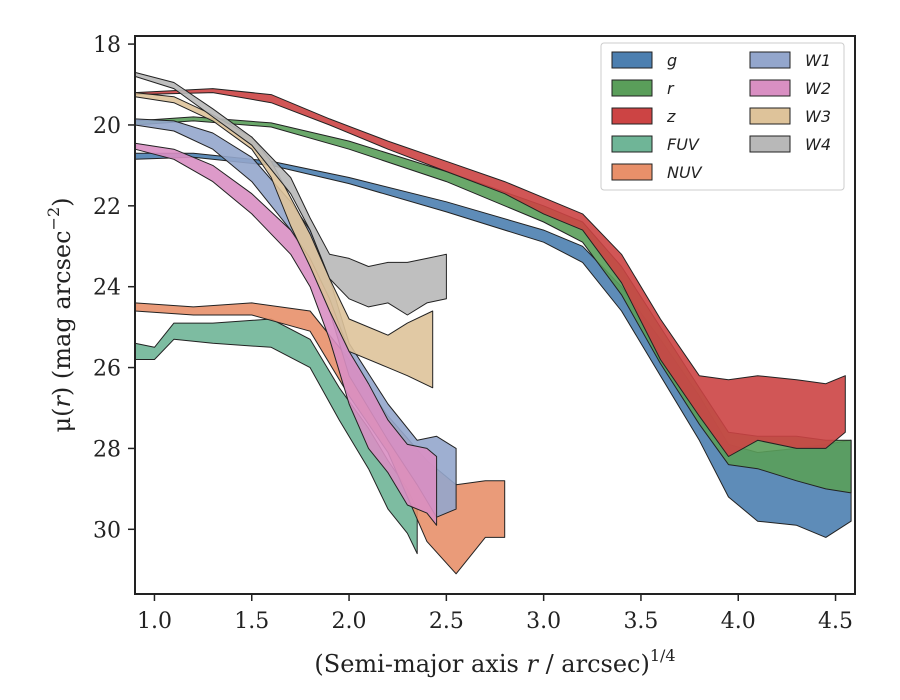  I want to click on legend-swatch-w2, so click(770, 88).